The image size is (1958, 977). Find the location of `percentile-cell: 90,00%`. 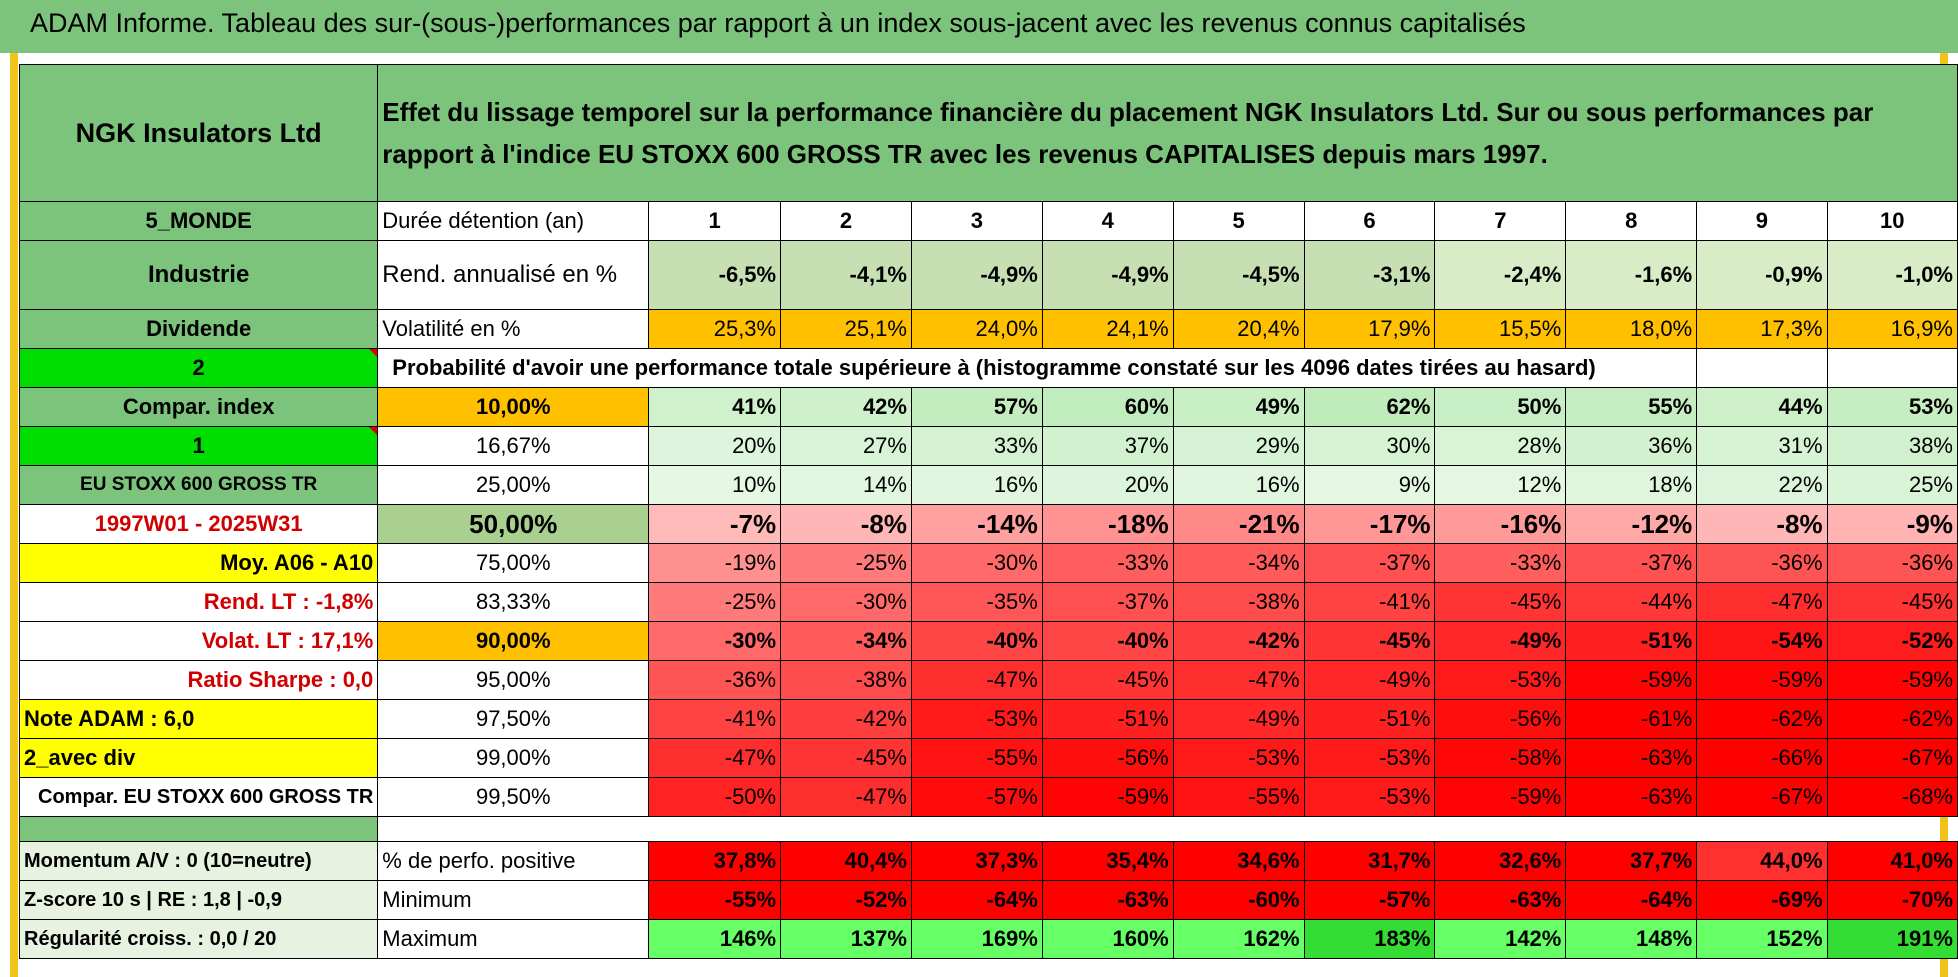

percentile-cell: 90,00% is located at coordinates (513, 641).